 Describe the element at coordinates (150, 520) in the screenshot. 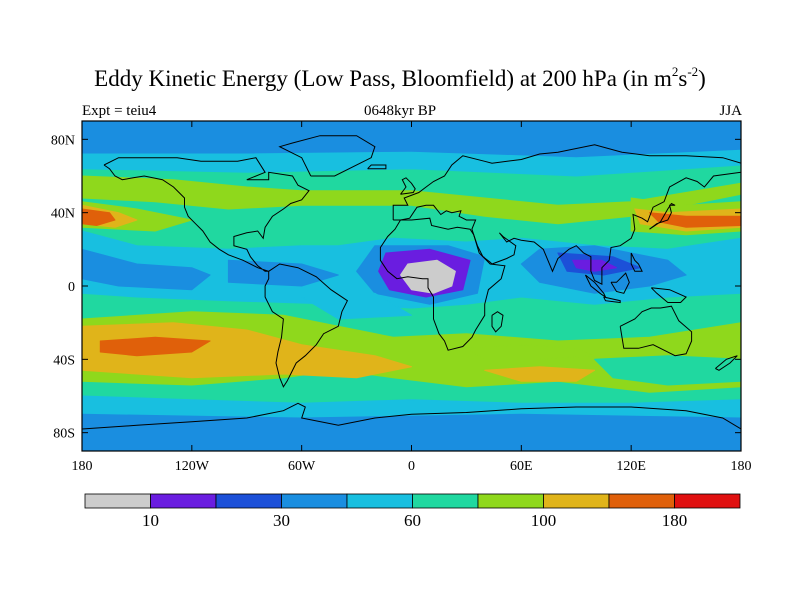

I see `colorbar-label: 10` at that location.